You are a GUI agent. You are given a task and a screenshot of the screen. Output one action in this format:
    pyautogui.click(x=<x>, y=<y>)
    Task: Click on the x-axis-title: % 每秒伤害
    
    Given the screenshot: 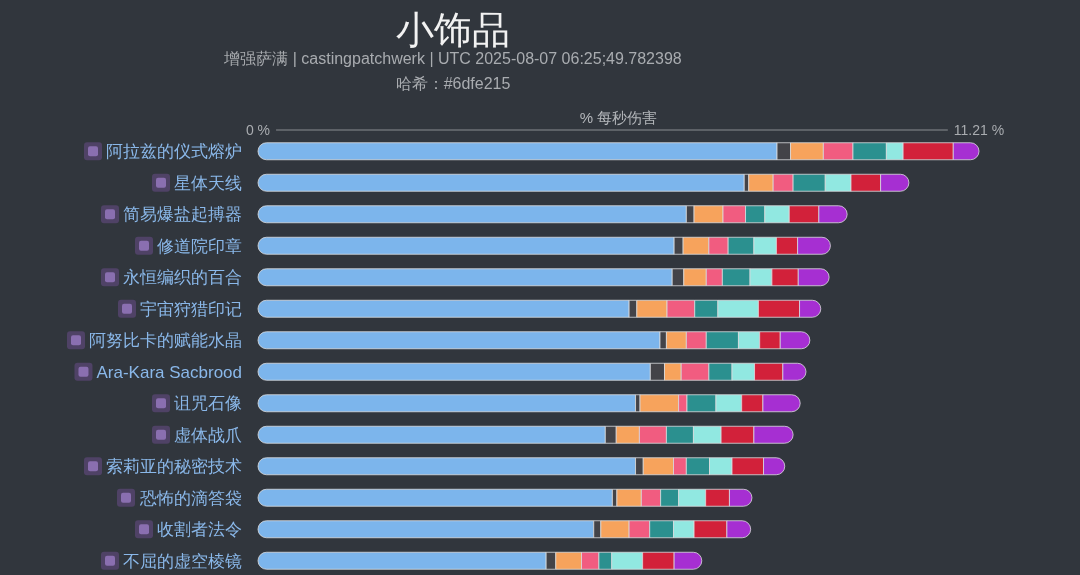 What is the action you would take?
    pyautogui.click(x=618, y=117)
    